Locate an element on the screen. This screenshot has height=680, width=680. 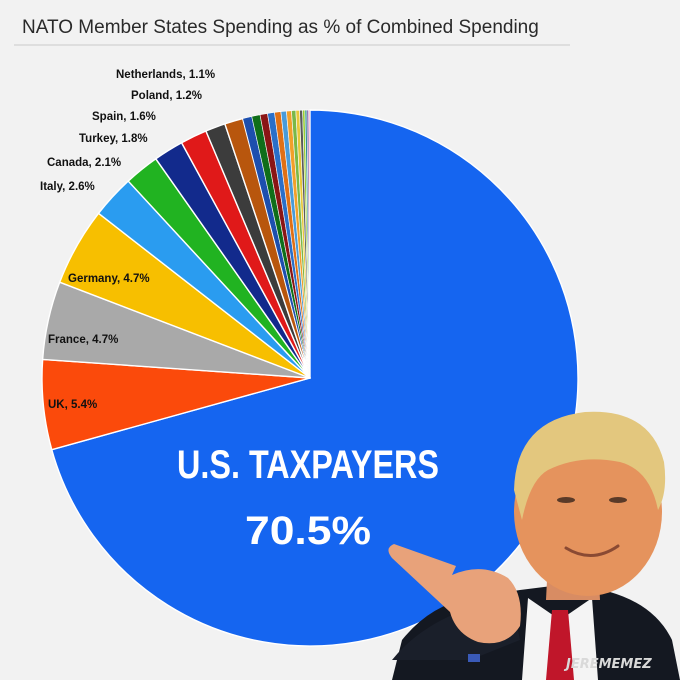
smile is located at coordinates (592, 550).